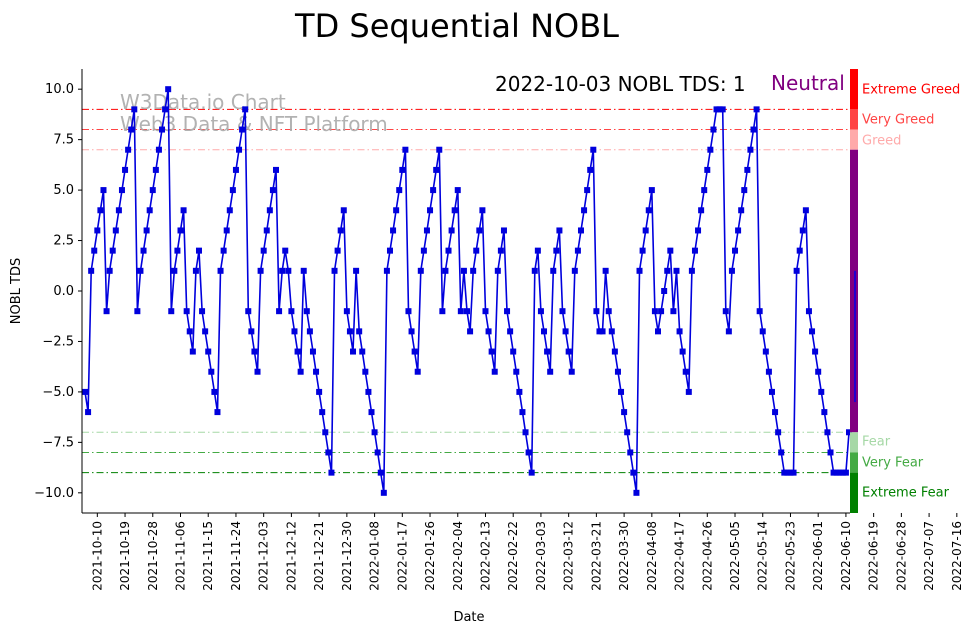 This screenshot has height=633, width=976. Describe the element at coordinates (624, 556) in the screenshot. I see `x-tick-label: 2022-03-30` at that location.